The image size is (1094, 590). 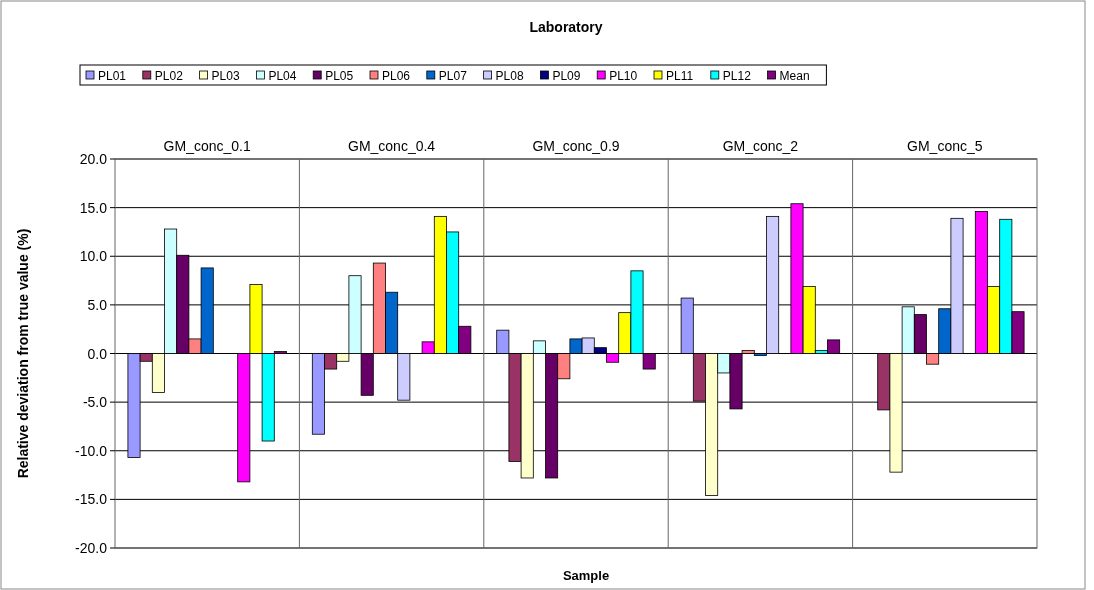 I want to click on legend-label: PL08, so click(x=509, y=75).